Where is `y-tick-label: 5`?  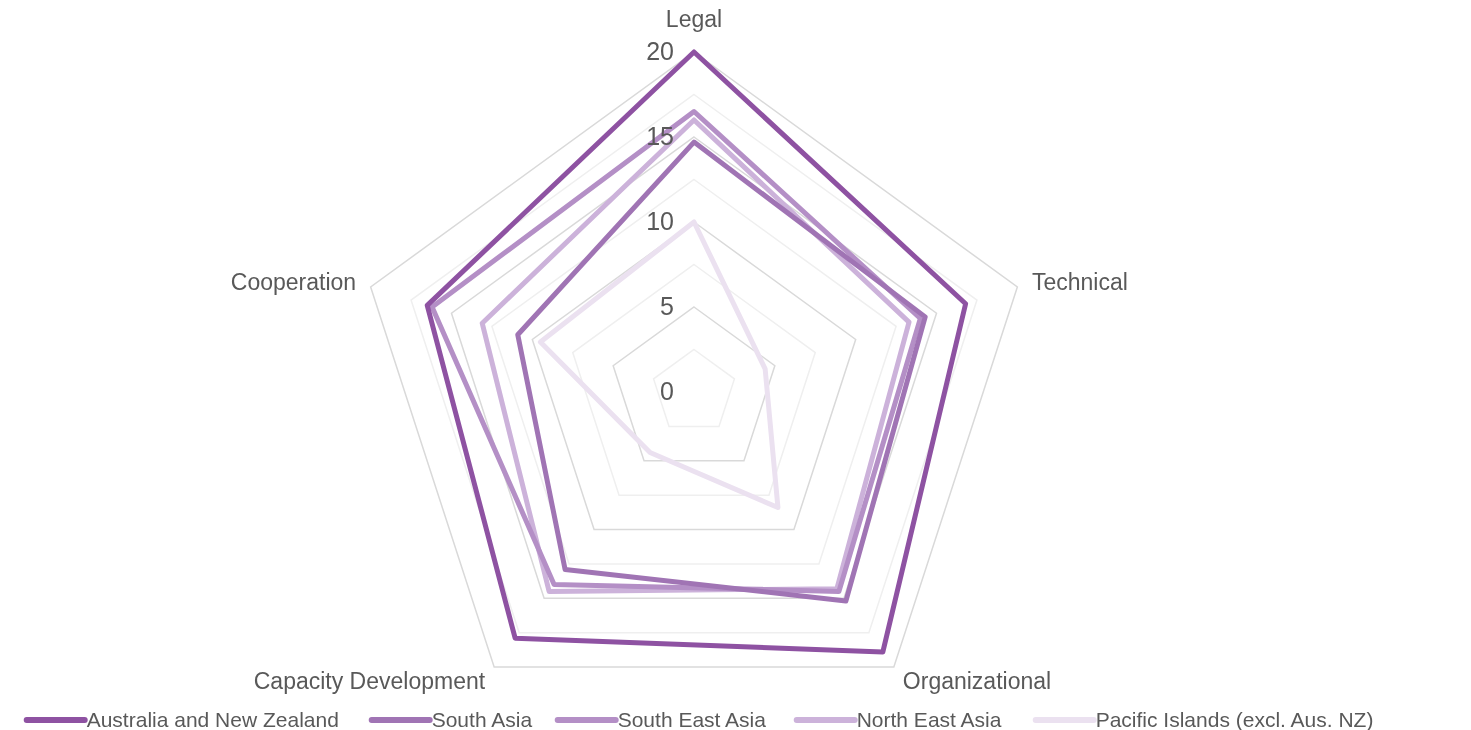
y-tick-label: 5 is located at coordinates (667, 306).